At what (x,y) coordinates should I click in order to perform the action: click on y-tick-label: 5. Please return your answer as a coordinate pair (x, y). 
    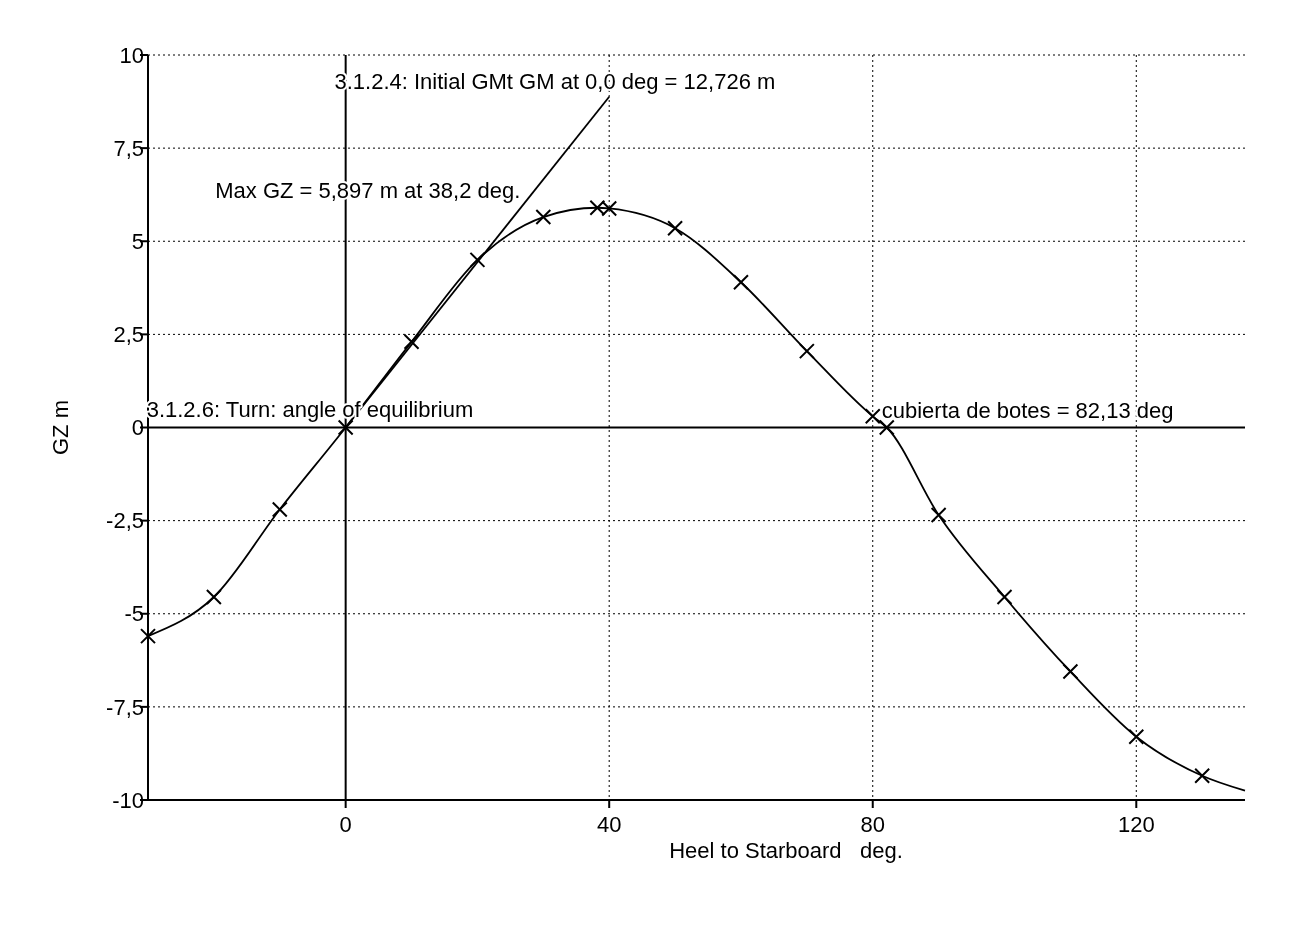
    Looking at the image, I should click on (137, 241).